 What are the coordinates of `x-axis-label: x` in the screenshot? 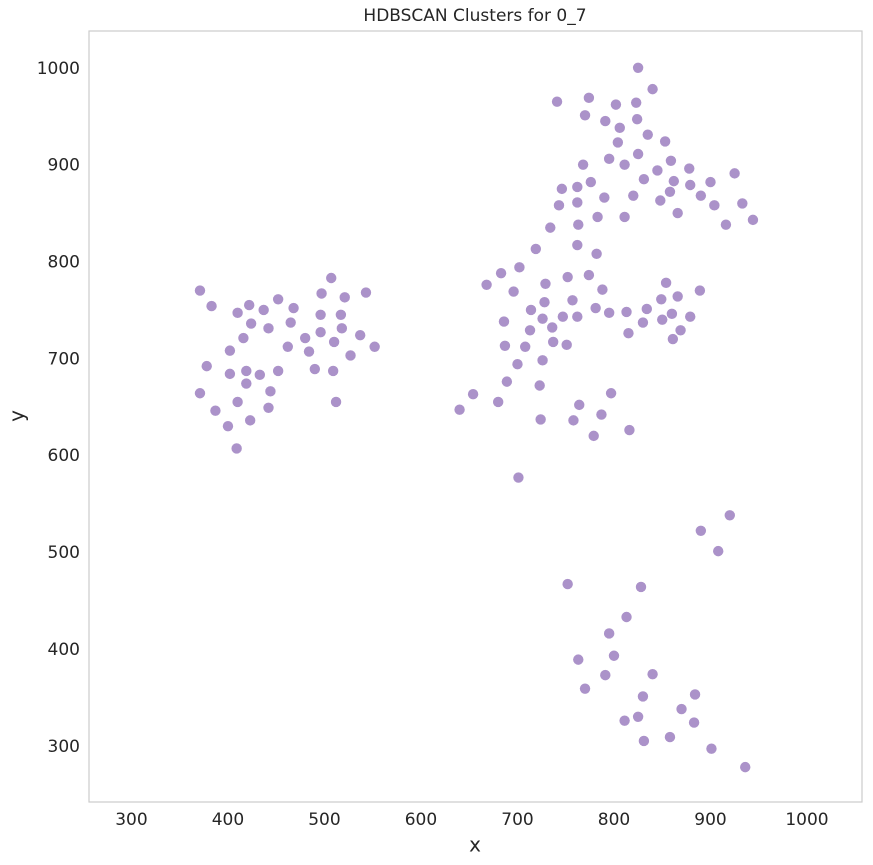 It's located at (475, 845).